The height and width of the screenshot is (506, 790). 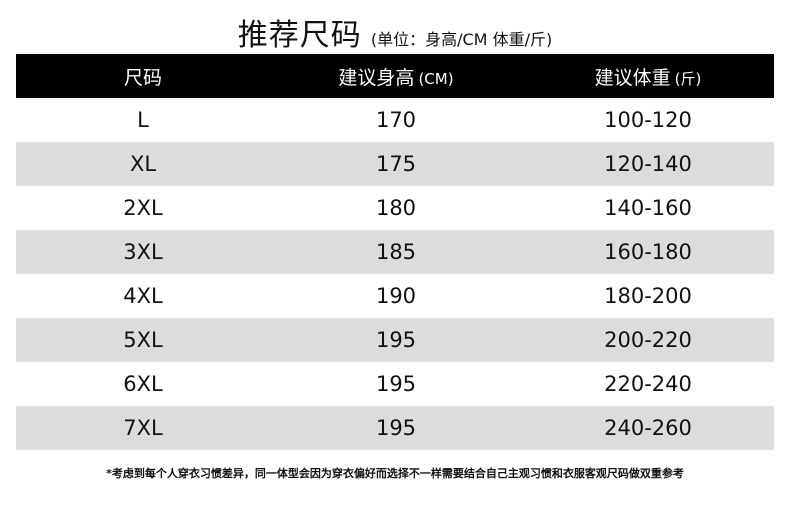 I want to click on header-height-unit: (CM), so click(x=436, y=78).